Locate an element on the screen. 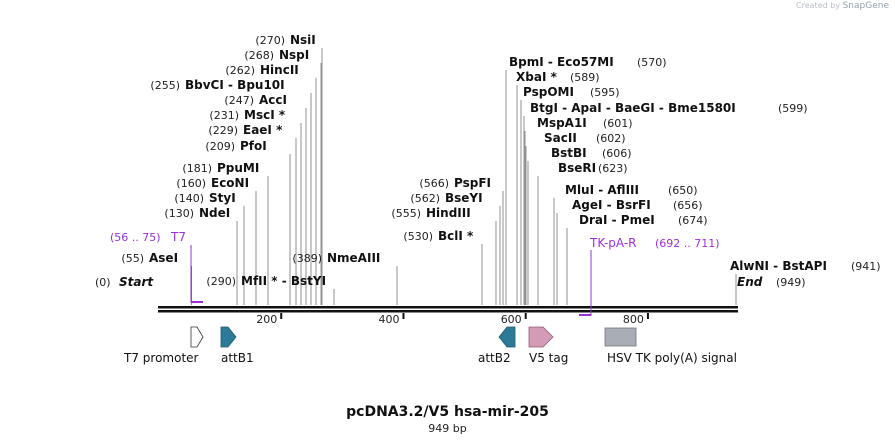 The width and height of the screenshot is (895, 445). site-label-mlui-afliii: MluI - AflIII is located at coordinates (602, 190).